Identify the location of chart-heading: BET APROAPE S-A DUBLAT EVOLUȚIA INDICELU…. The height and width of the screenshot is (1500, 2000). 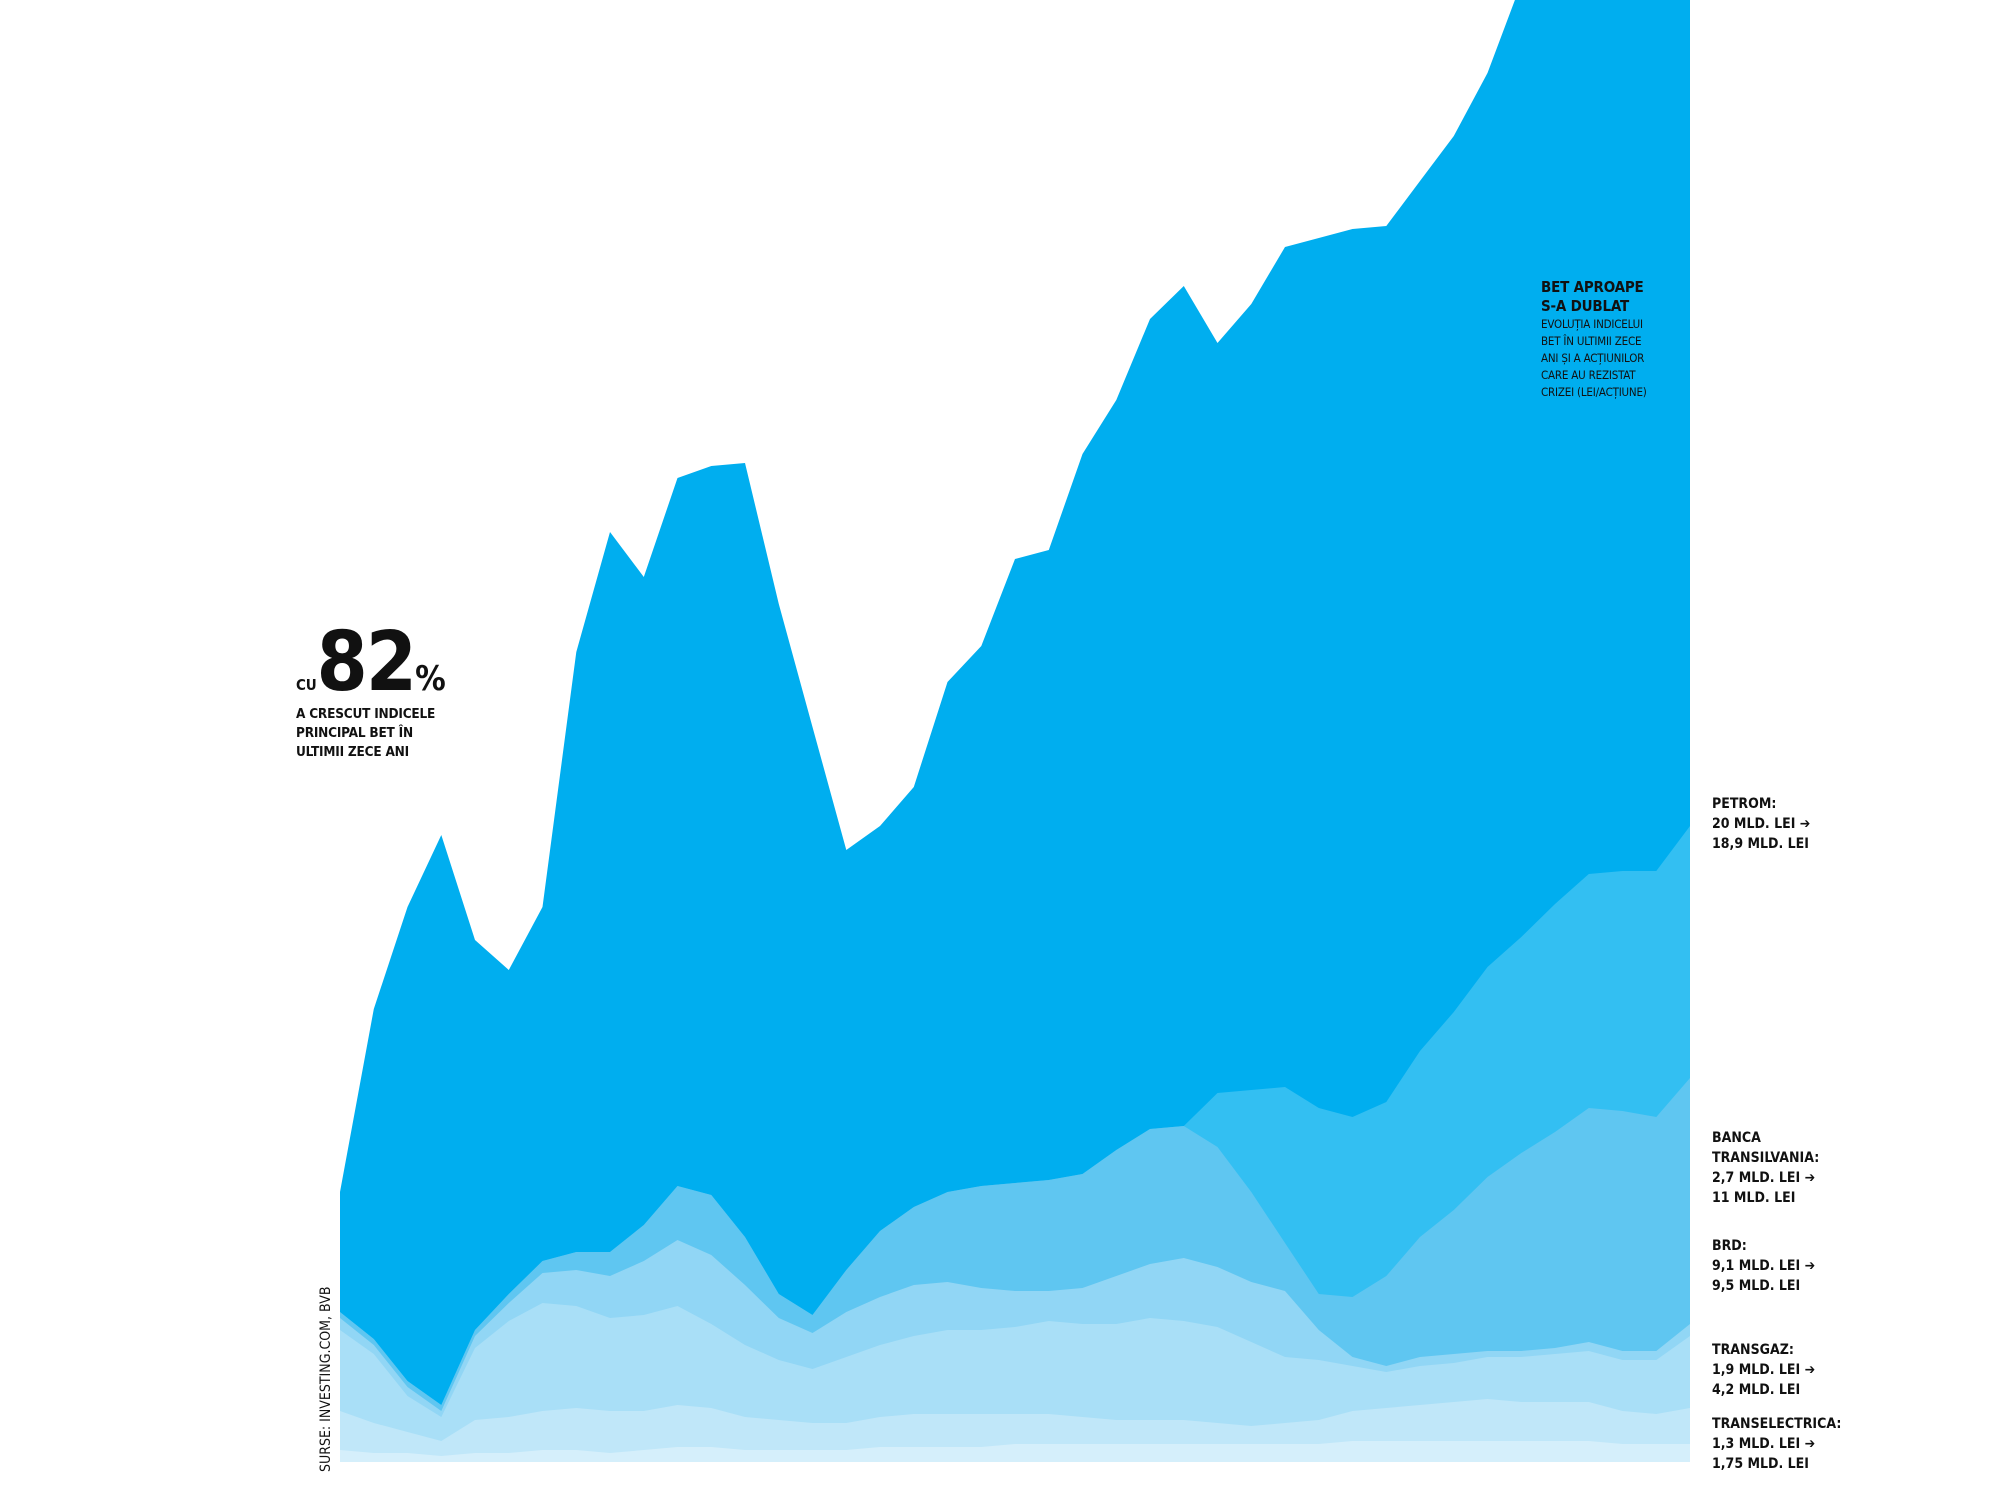
(1611, 339).